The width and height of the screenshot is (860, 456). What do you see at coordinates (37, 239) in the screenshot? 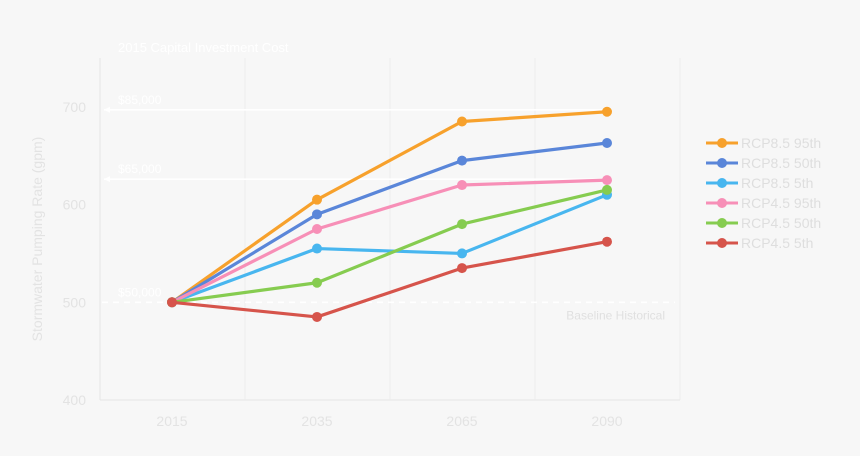
I see `y-axis-label: Stormwater Pumping Rate (gpm)` at bounding box center [37, 239].